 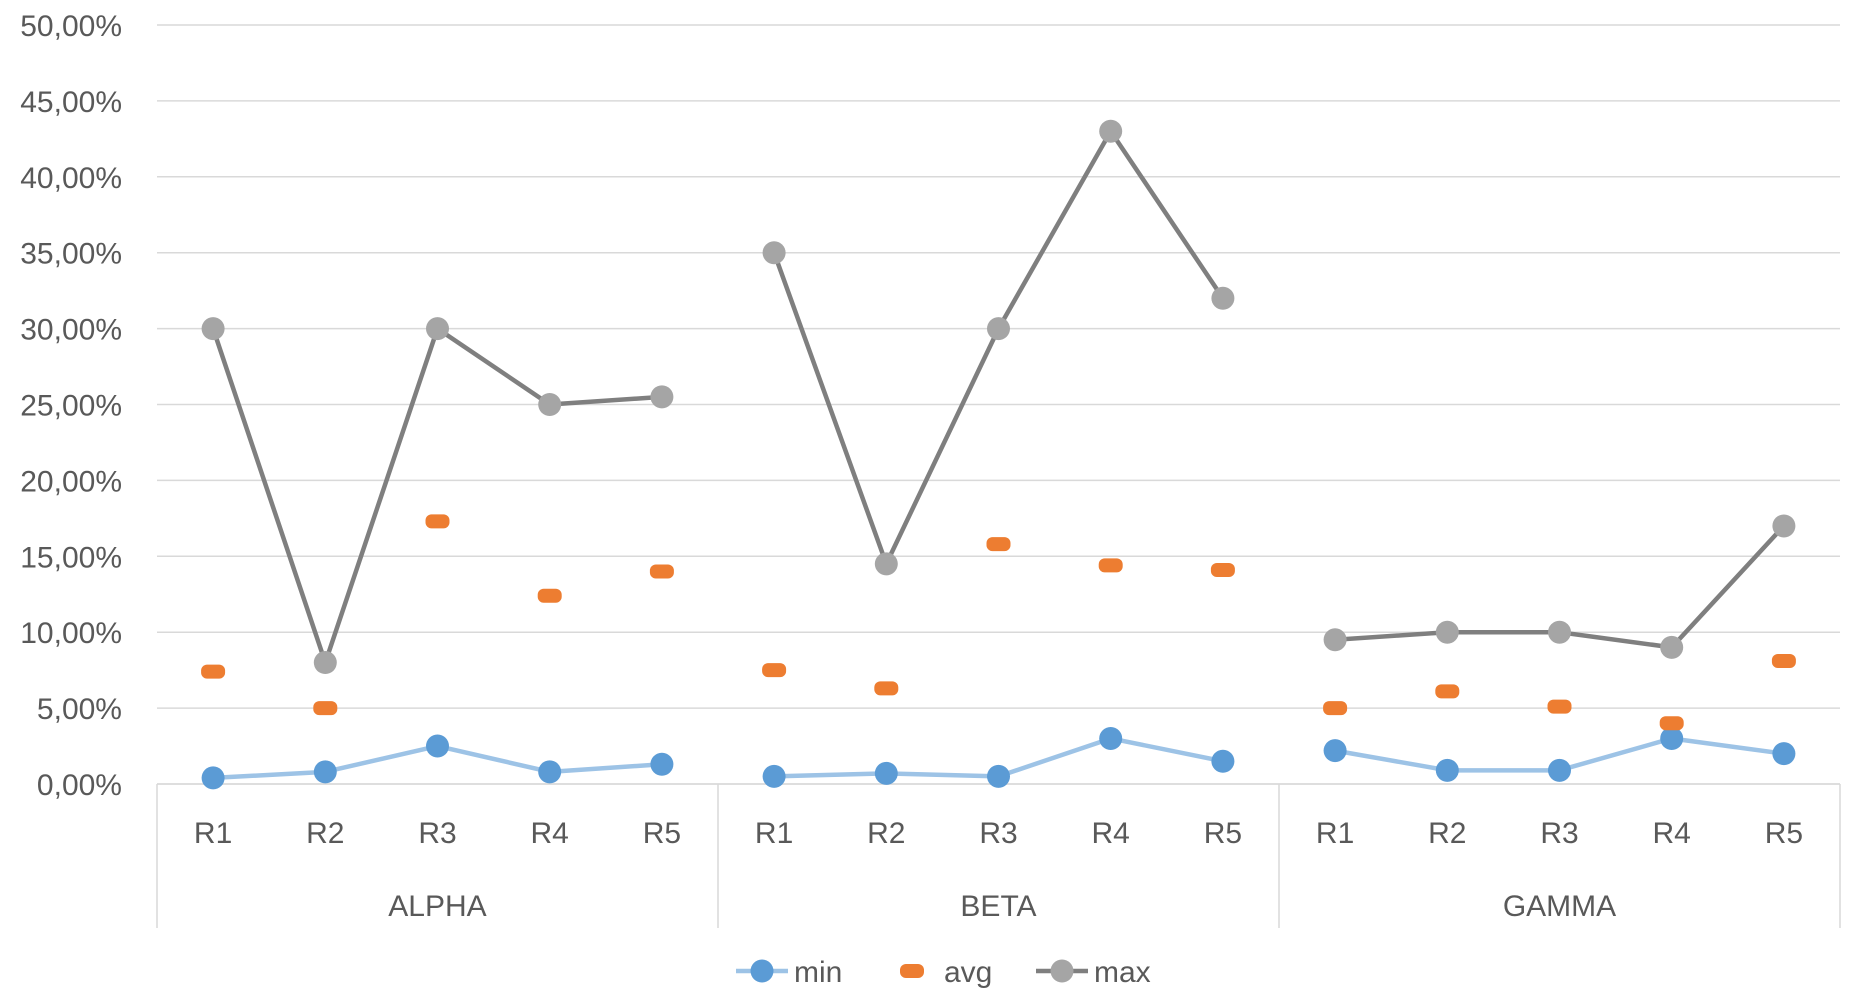 What do you see at coordinates (79, 709) in the screenshot?
I see `y-tick-label: 5,00%` at bounding box center [79, 709].